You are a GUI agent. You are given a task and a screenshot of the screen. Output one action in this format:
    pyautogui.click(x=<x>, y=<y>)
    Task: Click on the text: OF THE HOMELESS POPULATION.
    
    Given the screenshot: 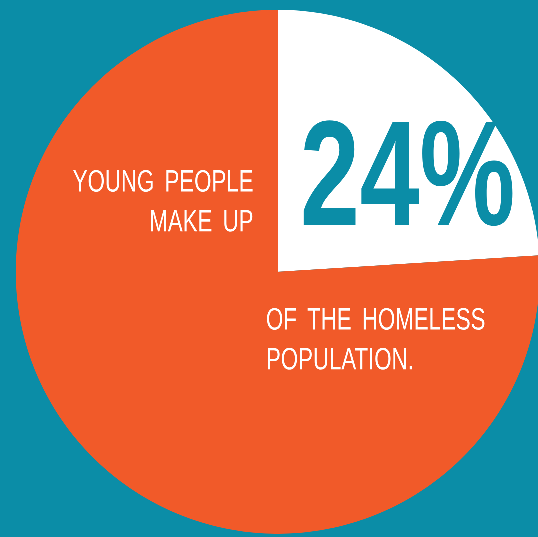 What is the action you would take?
    pyautogui.click(x=376, y=339)
    